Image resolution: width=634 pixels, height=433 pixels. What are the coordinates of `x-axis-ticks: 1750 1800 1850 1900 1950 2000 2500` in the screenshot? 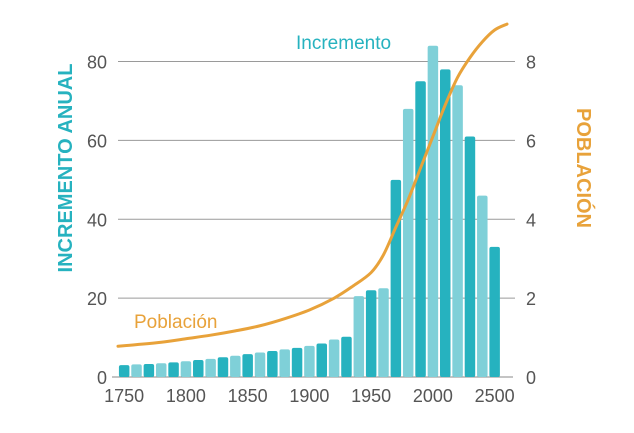 It's located at (309, 396).